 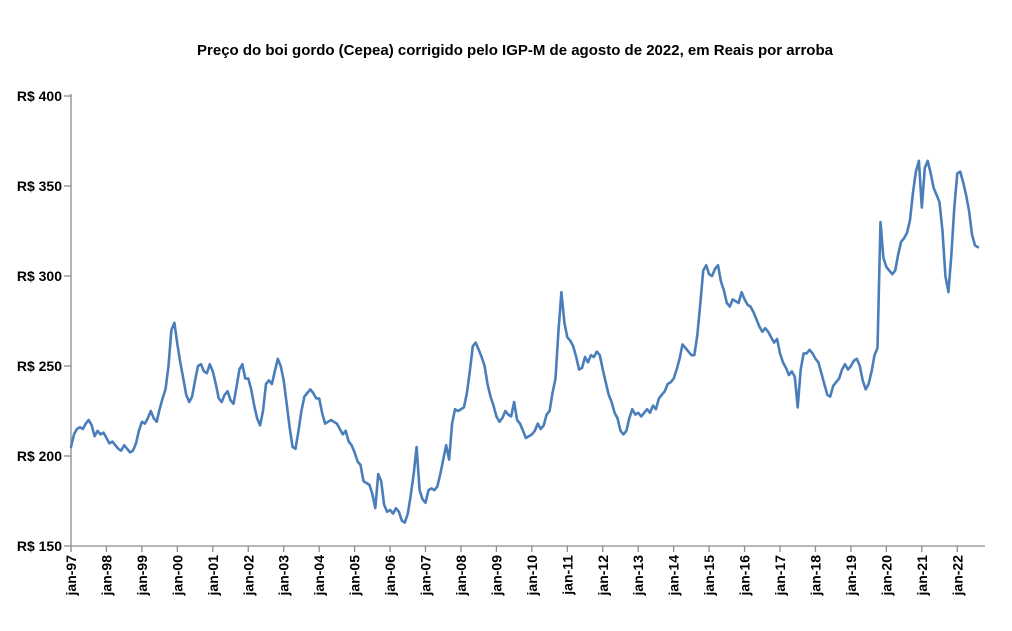 I want to click on x-tick-label: jan-16, so click(x=745, y=576).